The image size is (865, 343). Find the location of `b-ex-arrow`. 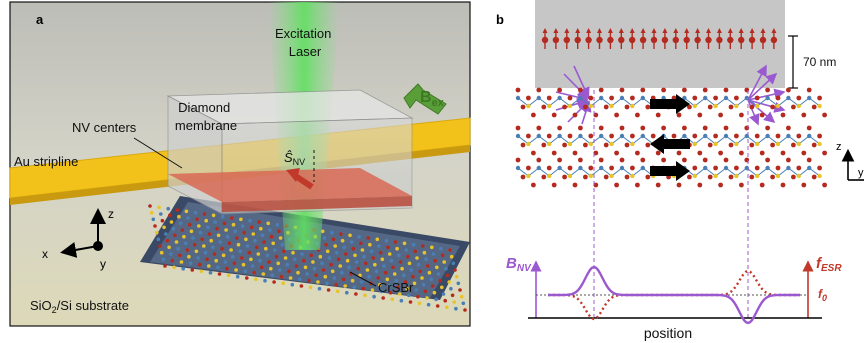

b-ex-arrow is located at coordinates (425, 99).